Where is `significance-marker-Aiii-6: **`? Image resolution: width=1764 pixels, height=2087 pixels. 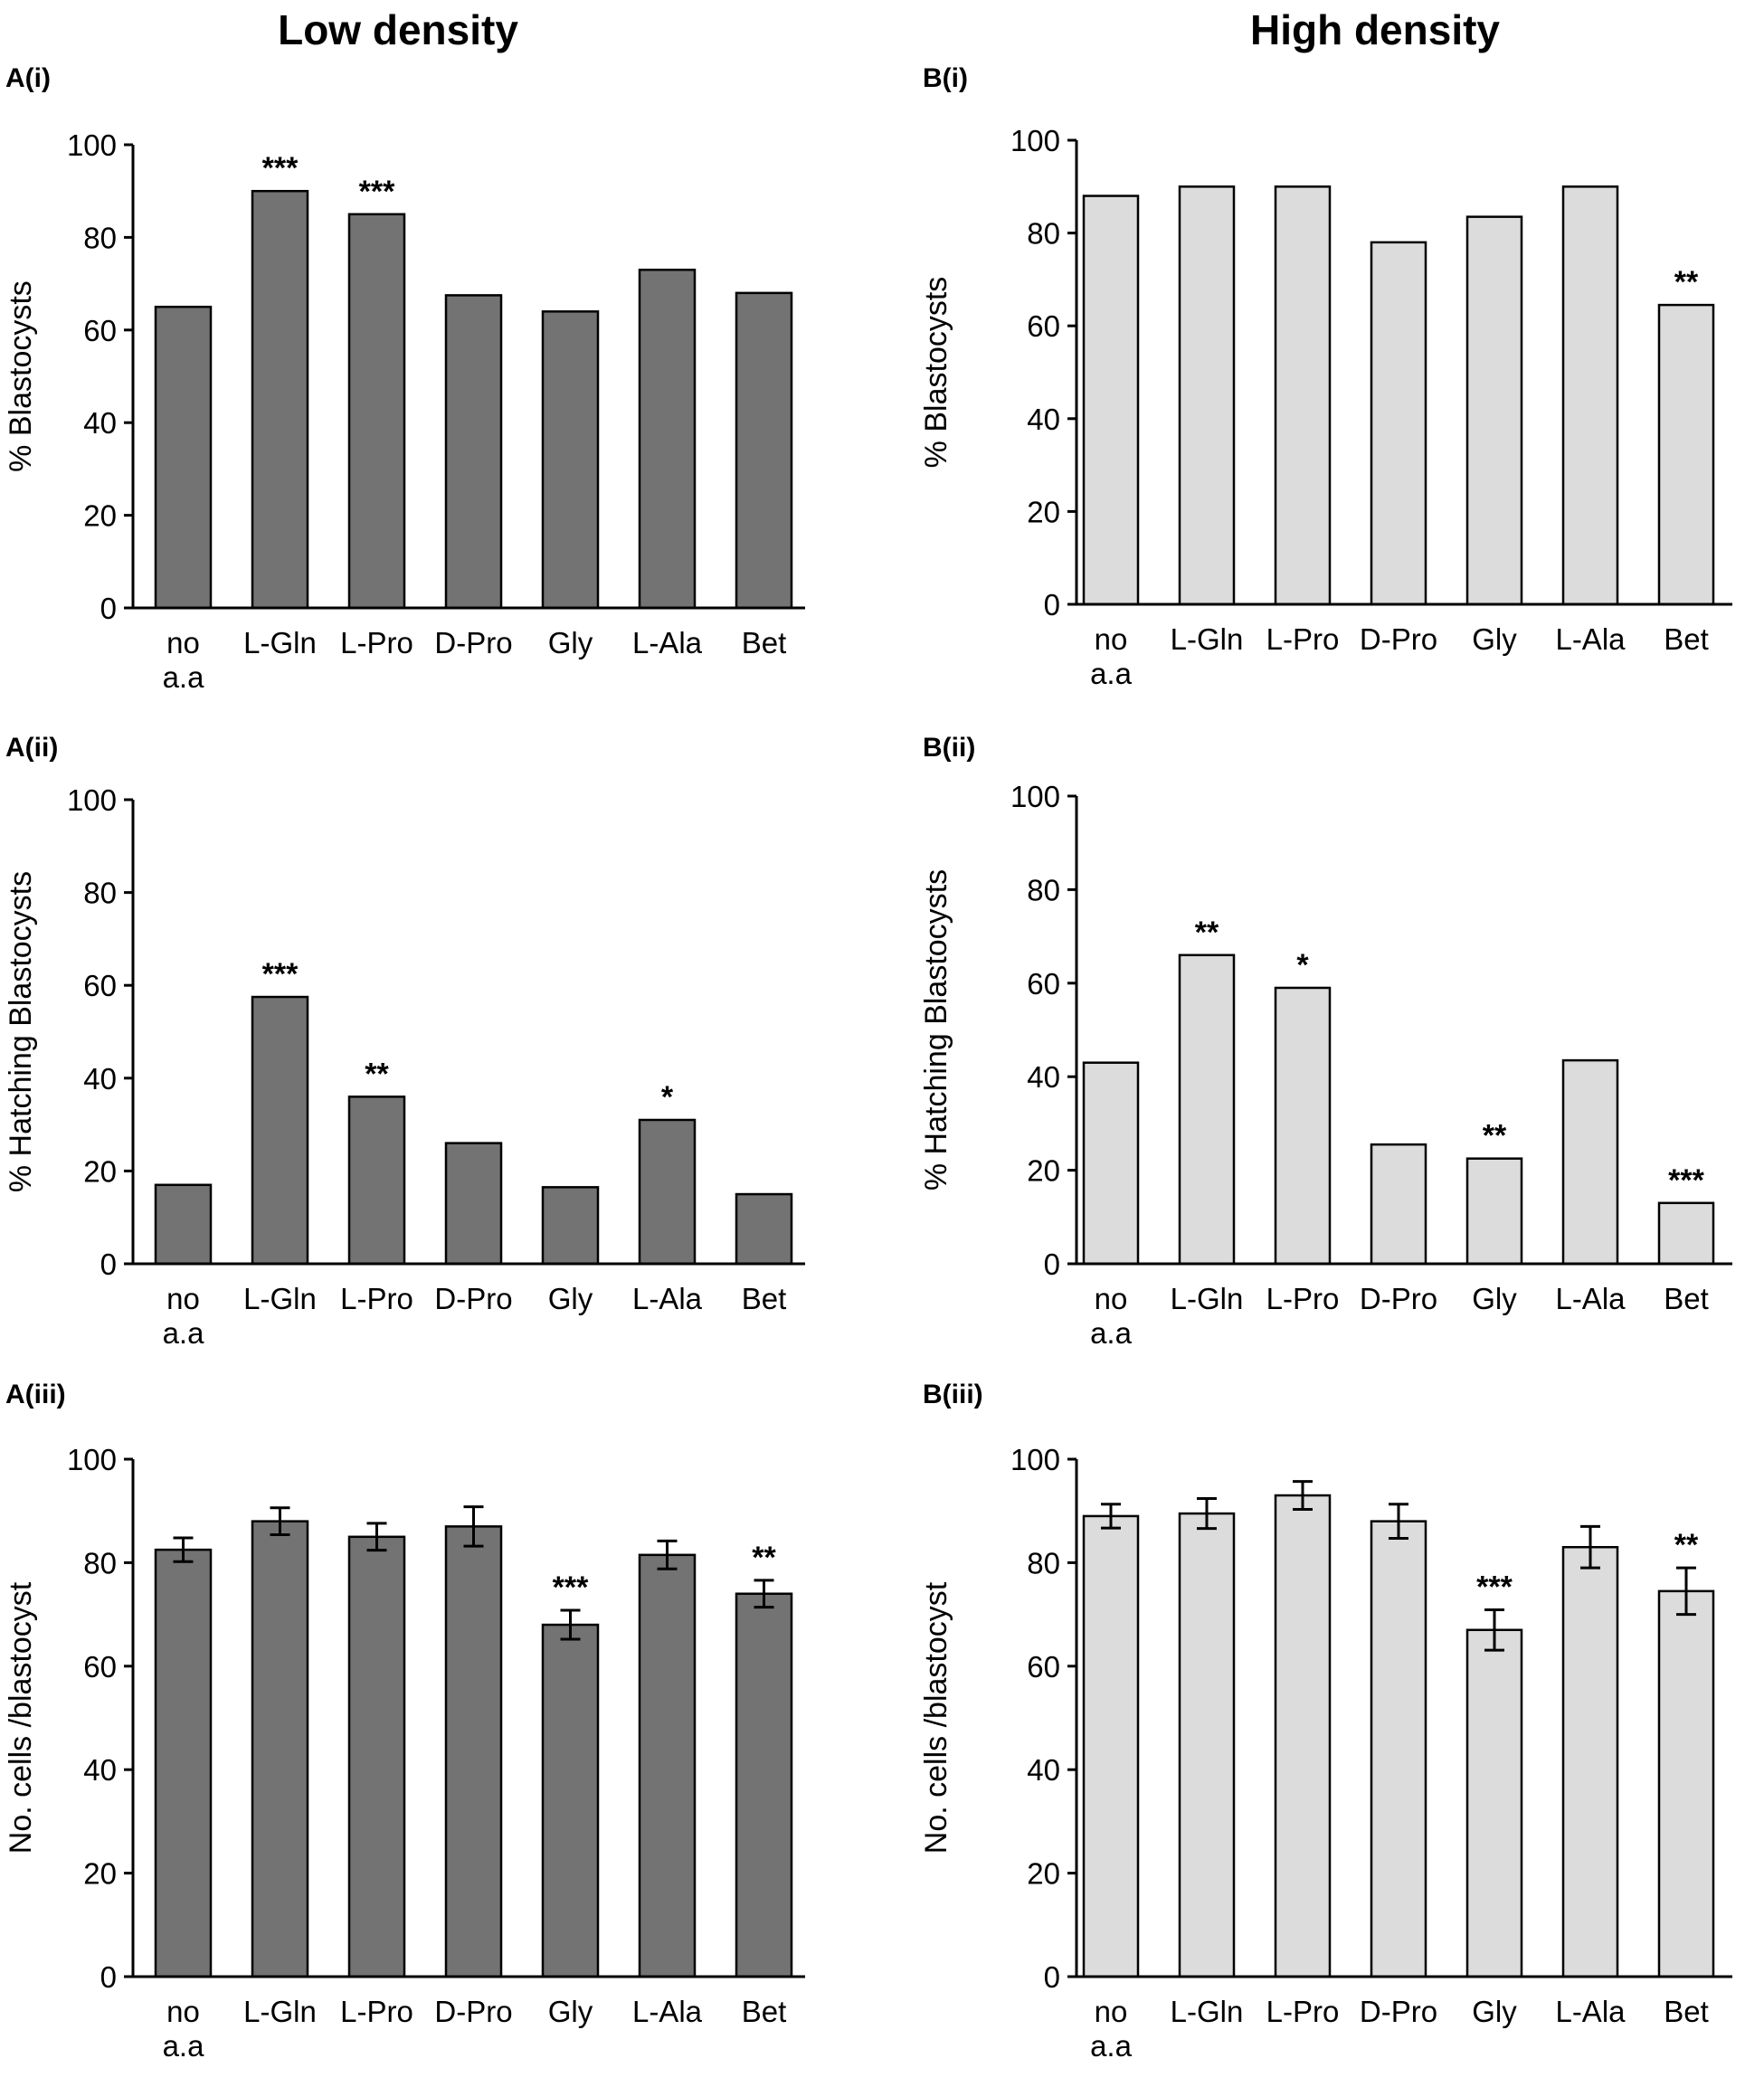
significance-marker-Aiii-6: ** is located at coordinates (764, 1558).